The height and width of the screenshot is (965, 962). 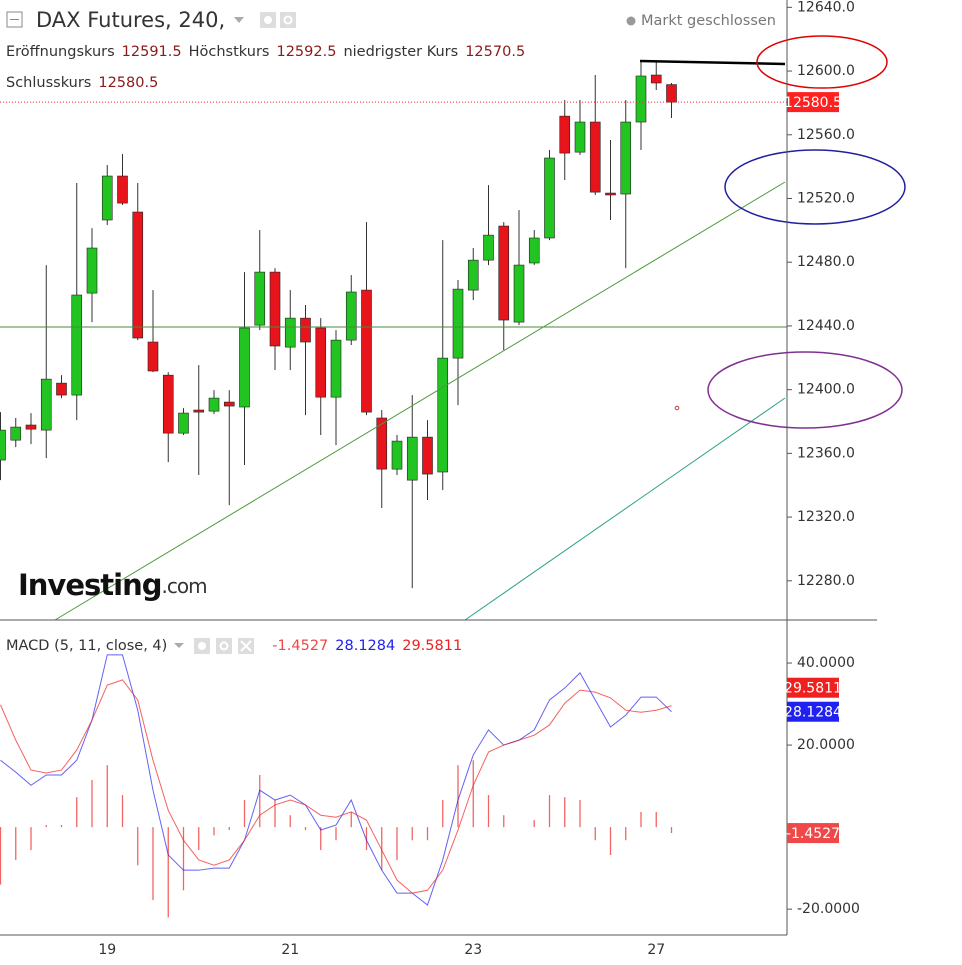 I want to click on last-price-badge-text: 12580.5, so click(x=813, y=103).